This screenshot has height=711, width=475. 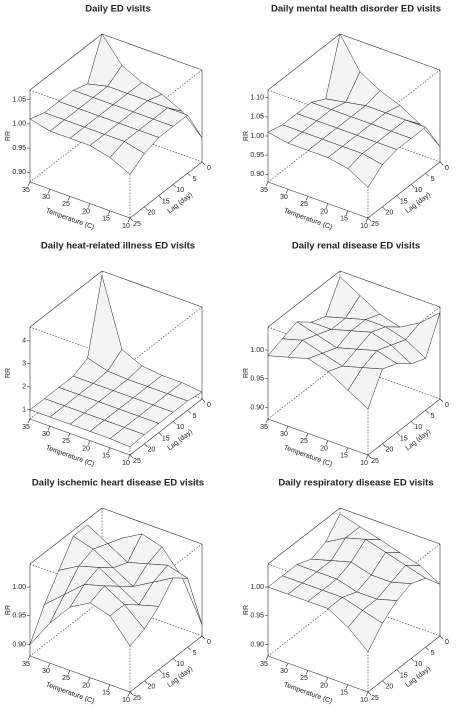 What do you see at coordinates (257, 117) in the screenshot?
I see `z-tick-label: 1.05` at bounding box center [257, 117].